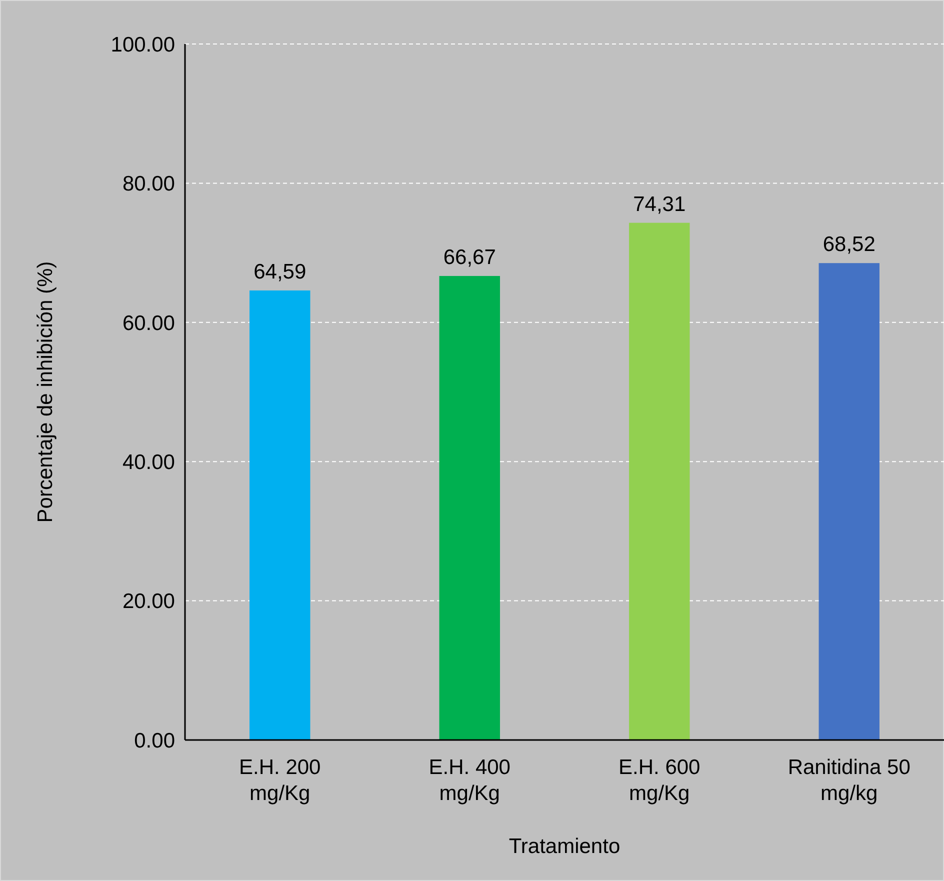 This screenshot has width=944, height=881. What do you see at coordinates (148, 602) in the screenshot?
I see `y-tick-label: 20.00` at bounding box center [148, 602].